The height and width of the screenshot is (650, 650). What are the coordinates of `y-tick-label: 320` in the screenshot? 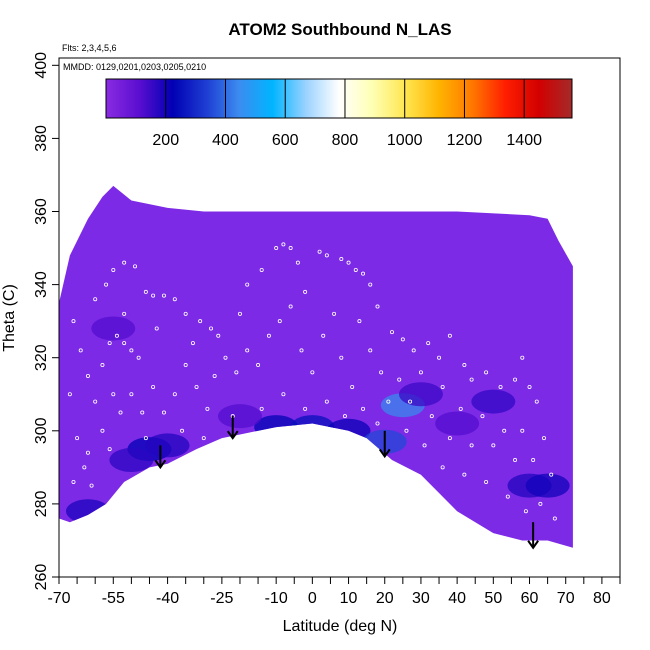 It's located at (41, 357).